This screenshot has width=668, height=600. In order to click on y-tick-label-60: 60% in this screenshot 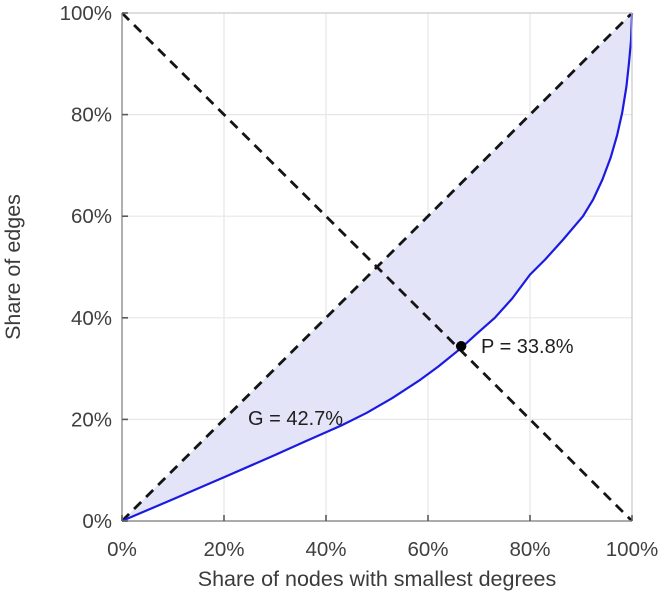, I will do `click(91, 216)`.